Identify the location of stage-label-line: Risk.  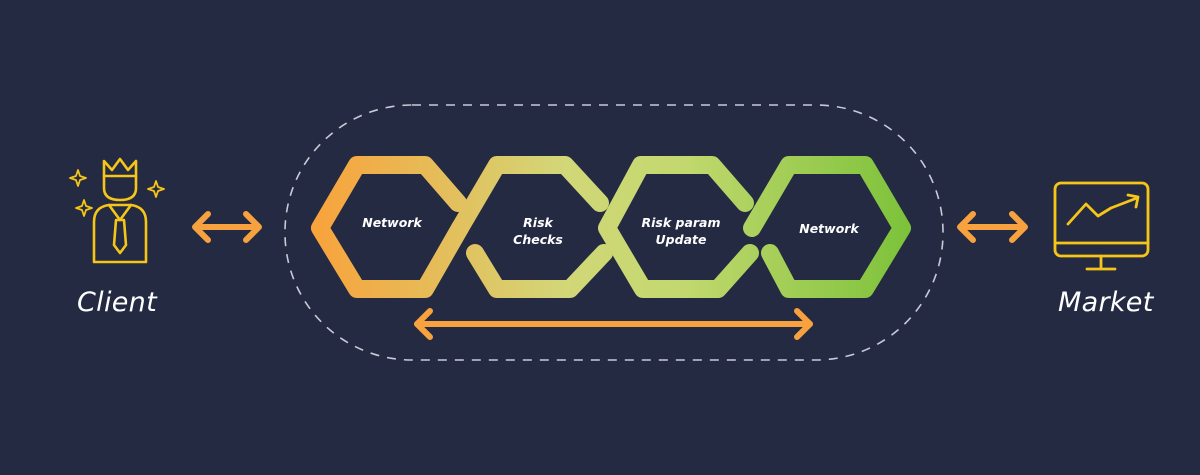
(538, 222).